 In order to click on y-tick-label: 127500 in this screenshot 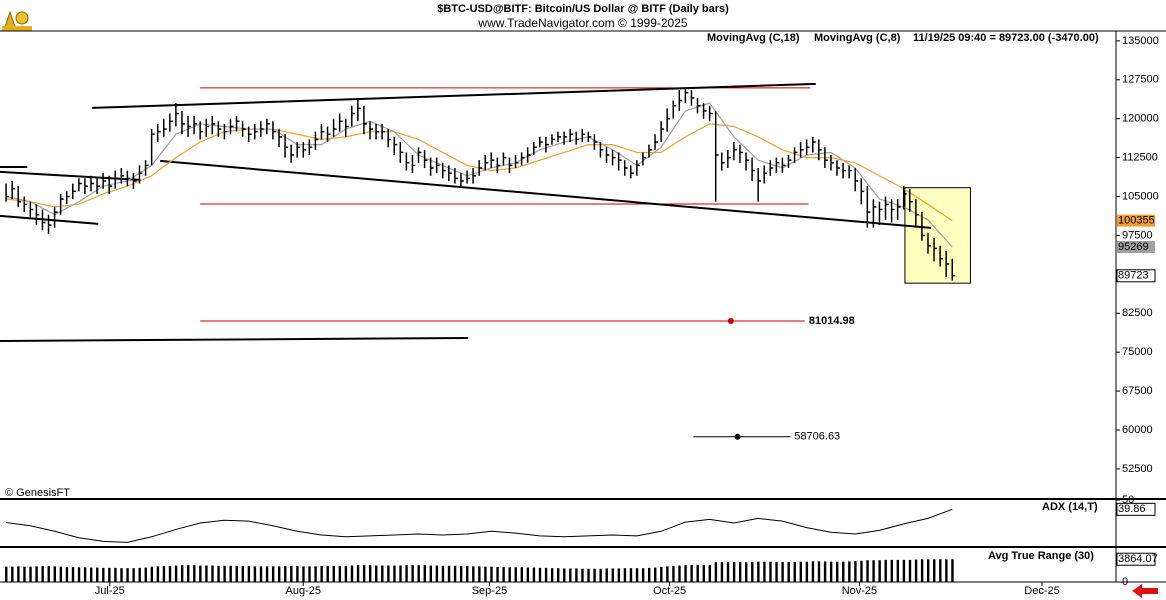, I will do `click(1140, 80)`.